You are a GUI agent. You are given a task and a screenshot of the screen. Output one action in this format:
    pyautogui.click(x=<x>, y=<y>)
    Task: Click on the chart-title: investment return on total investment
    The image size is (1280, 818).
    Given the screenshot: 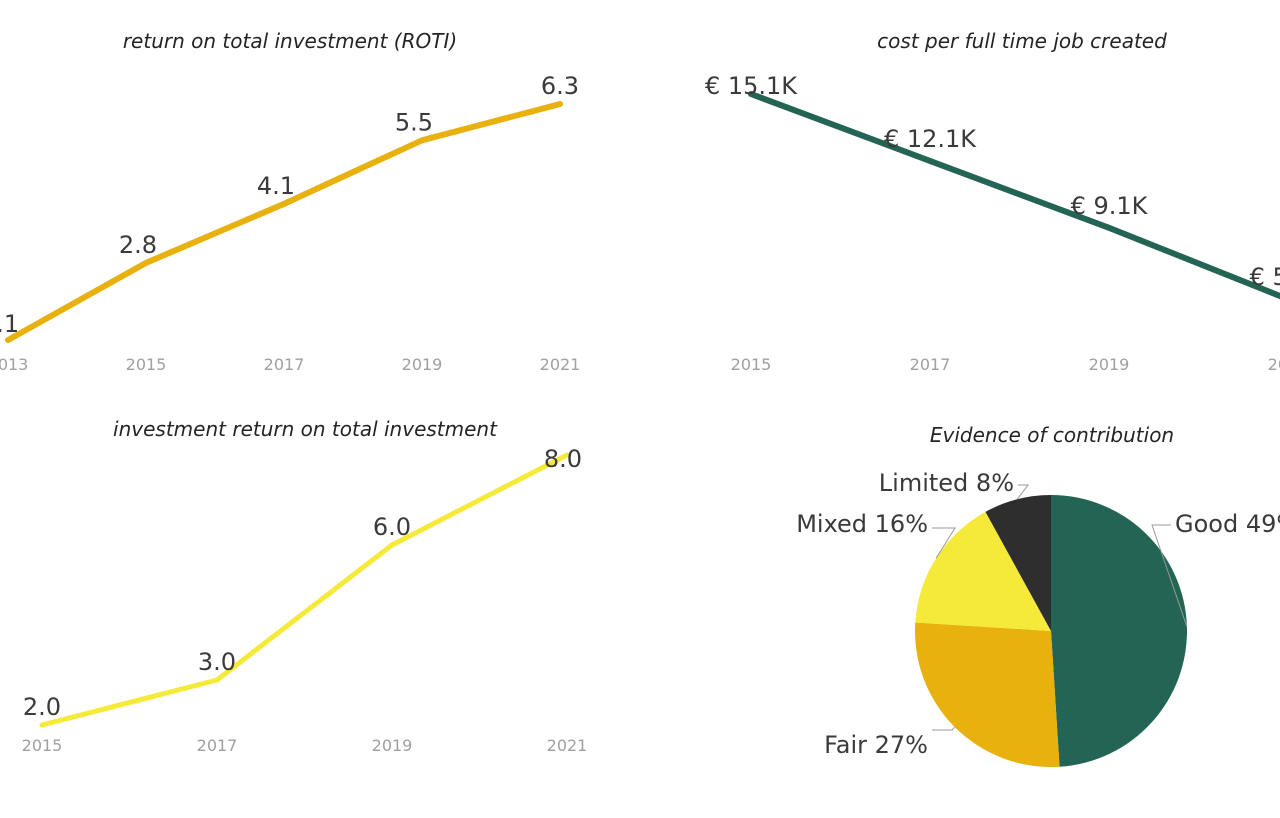 What is the action you would take?
    pyautogui.click(x=305, y=429)
    